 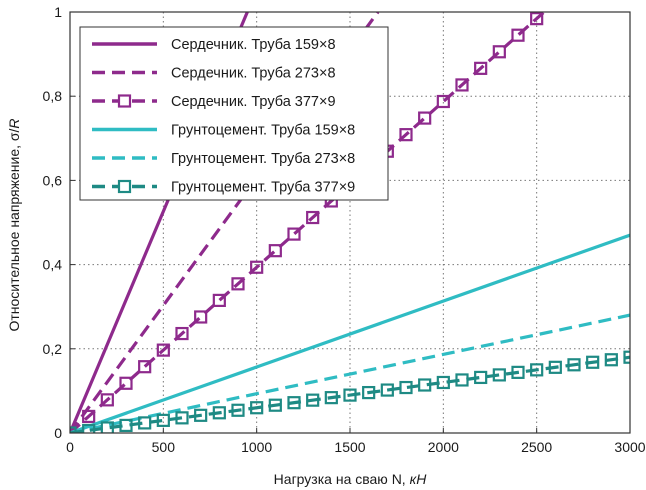 I want to click on x-tick-label: 2000, so click(x=443, y=447).